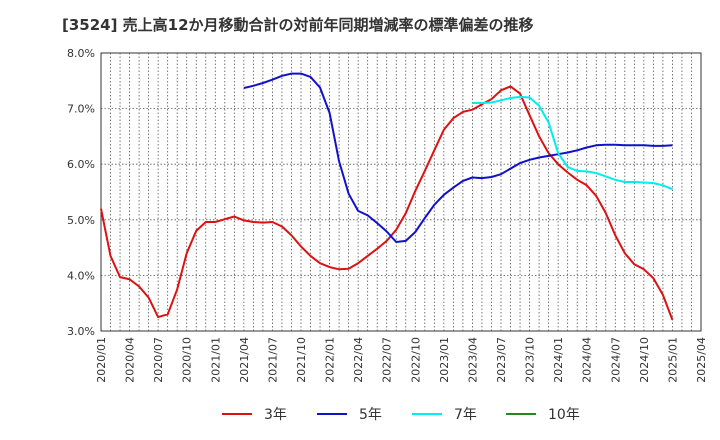  What do you see at coordinates (615, 360) in the screenshot?
I see `x-tick-label: 2024/07` at bounding box center [615, 360].